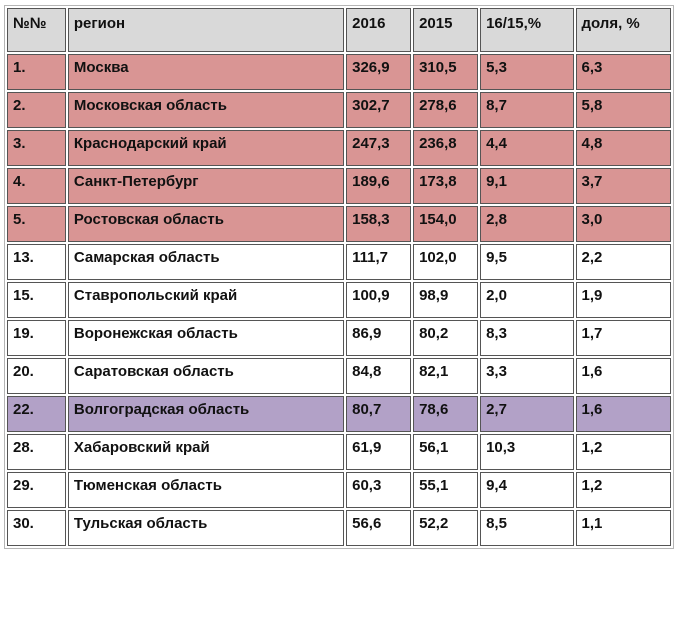  I want to click on cell-share: 6,3, so click(623, 72).